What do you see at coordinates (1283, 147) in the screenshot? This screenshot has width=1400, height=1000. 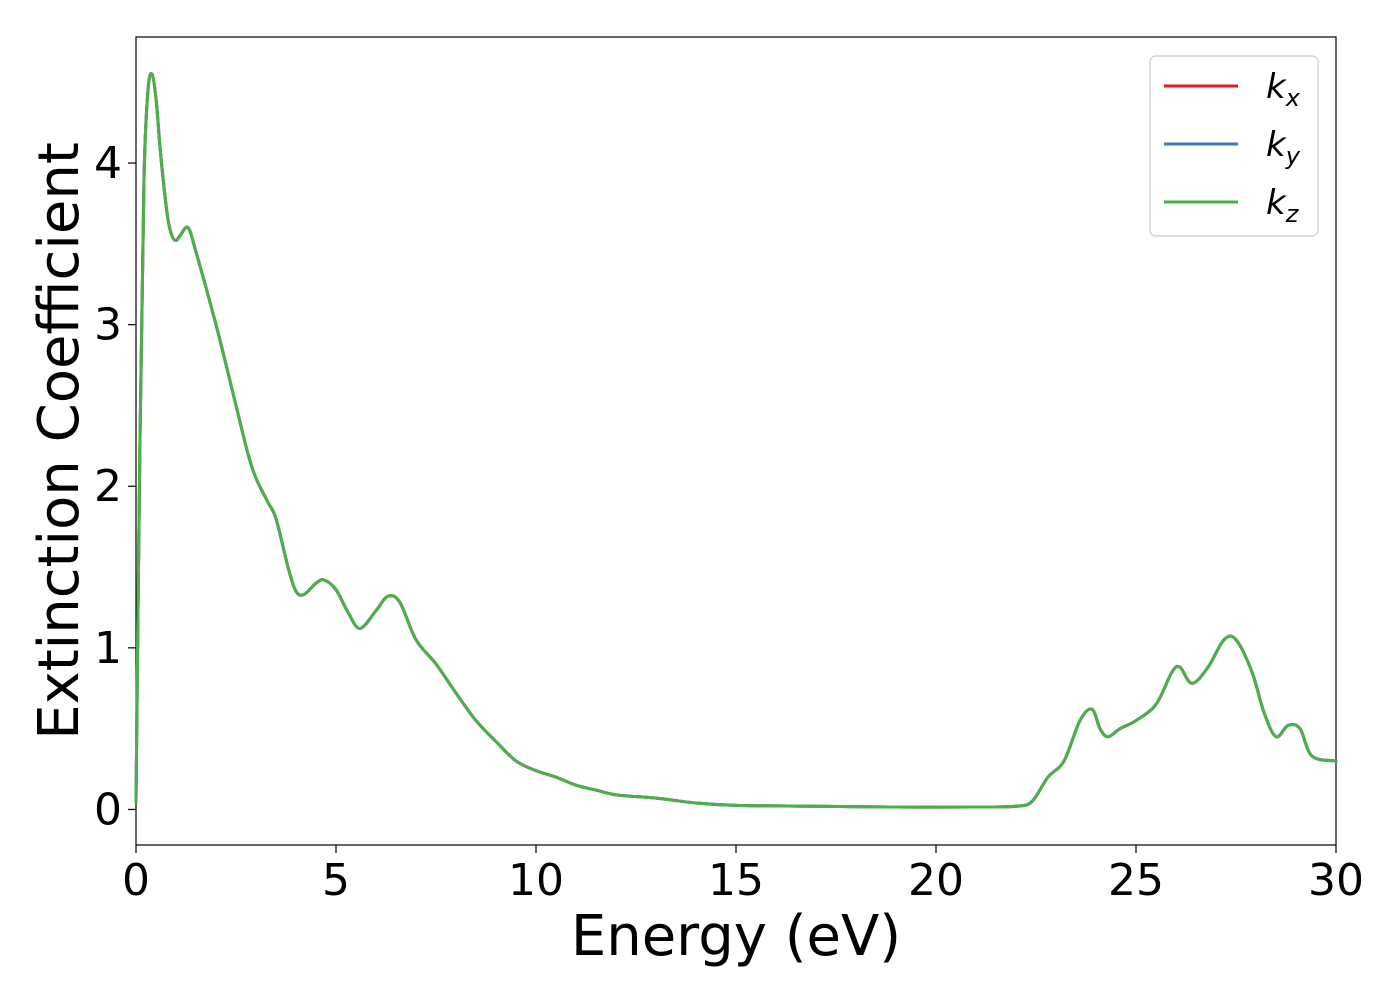 I see `legend-label-k-y: ky` at bounding box center [1283, 147].